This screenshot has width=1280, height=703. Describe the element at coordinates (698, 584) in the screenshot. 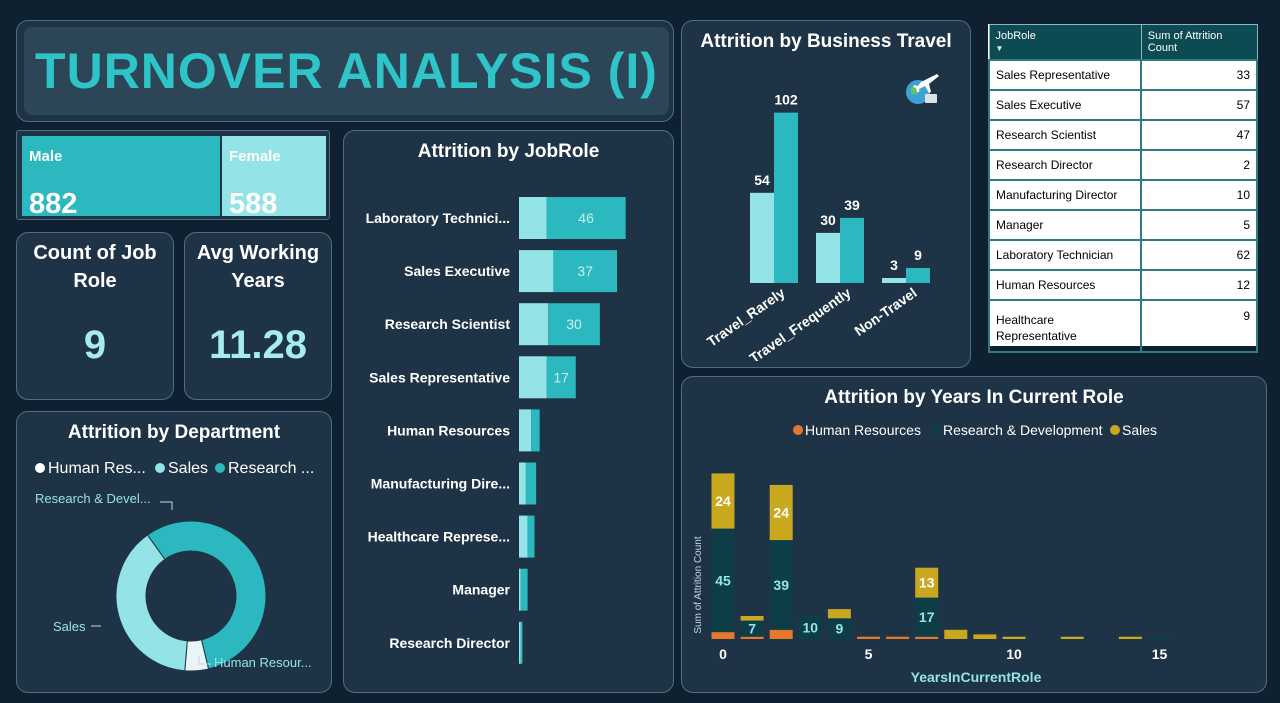

I see `years-y-axis-label: Sum of Attrition Count` at that location.